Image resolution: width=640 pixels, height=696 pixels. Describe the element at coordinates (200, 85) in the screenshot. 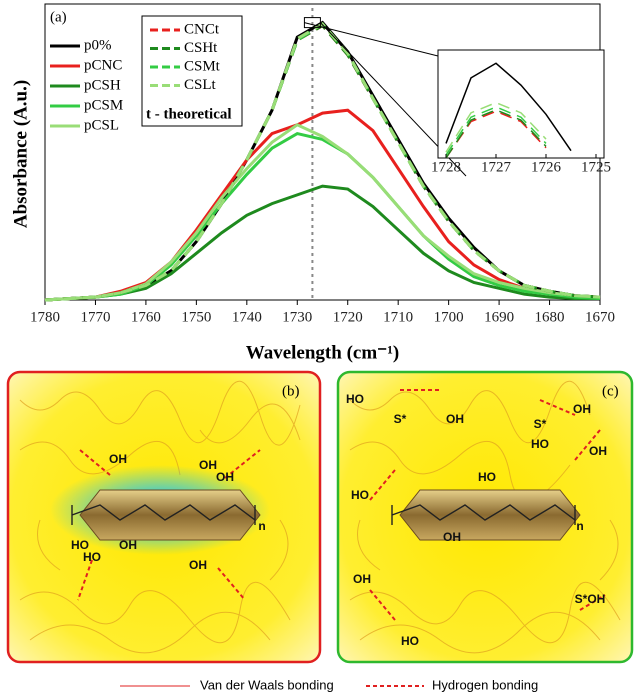

I see `legend-label: CSLt` at that location.